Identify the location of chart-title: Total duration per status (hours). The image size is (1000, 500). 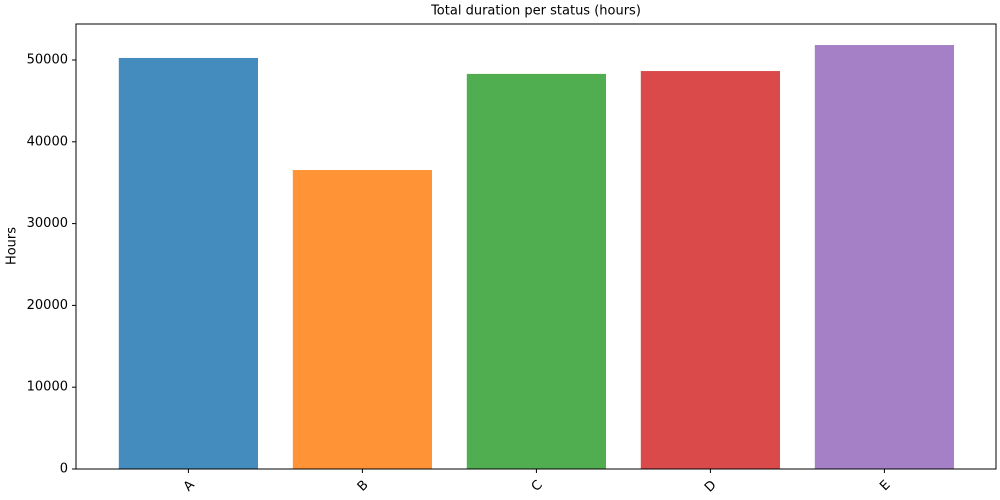
(535, 11).